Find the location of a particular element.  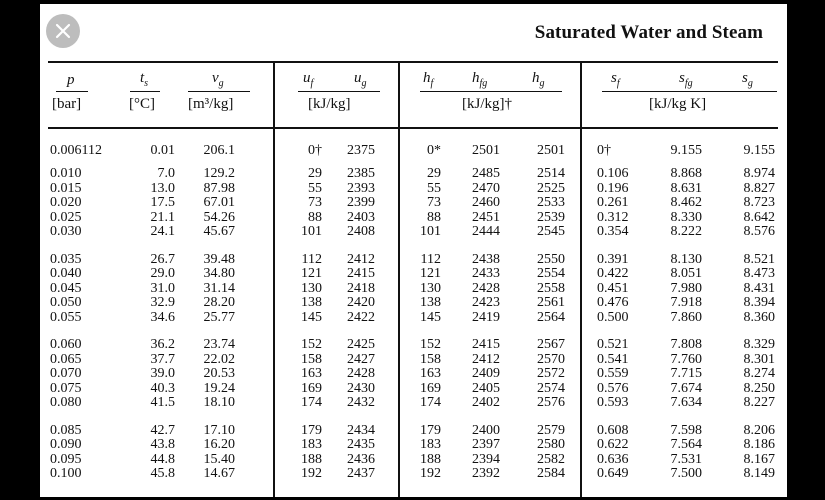

cell-hfg: 2460 is located at coordinates (486, 202).